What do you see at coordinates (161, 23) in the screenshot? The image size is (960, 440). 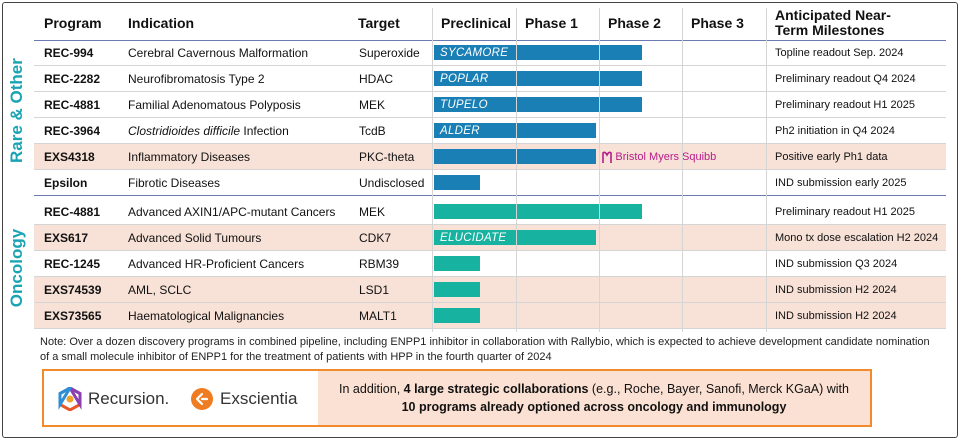 I see `header-indication: Indication` at bounding box center [161, 23].